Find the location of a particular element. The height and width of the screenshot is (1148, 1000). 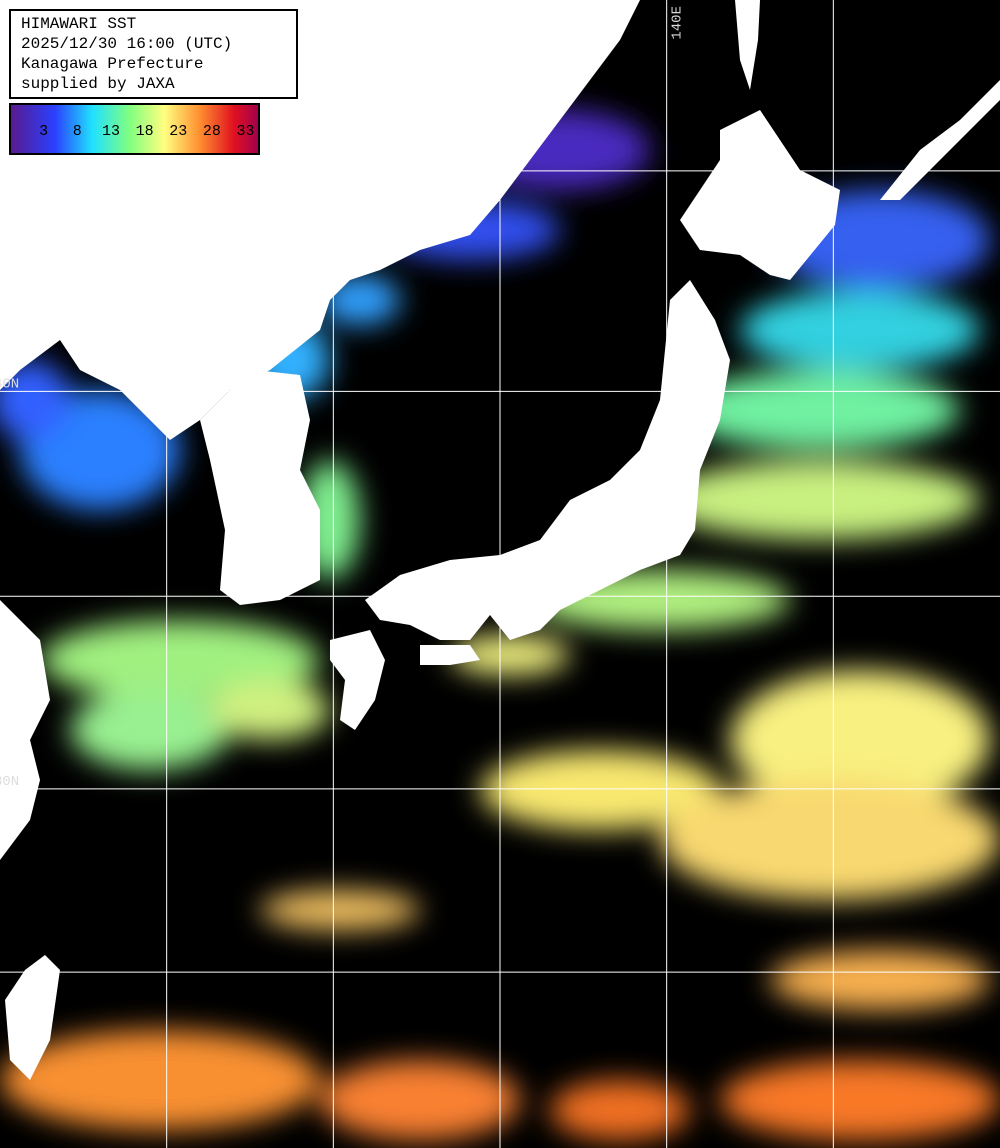

taiwan is located at coordinates (32, 1017).